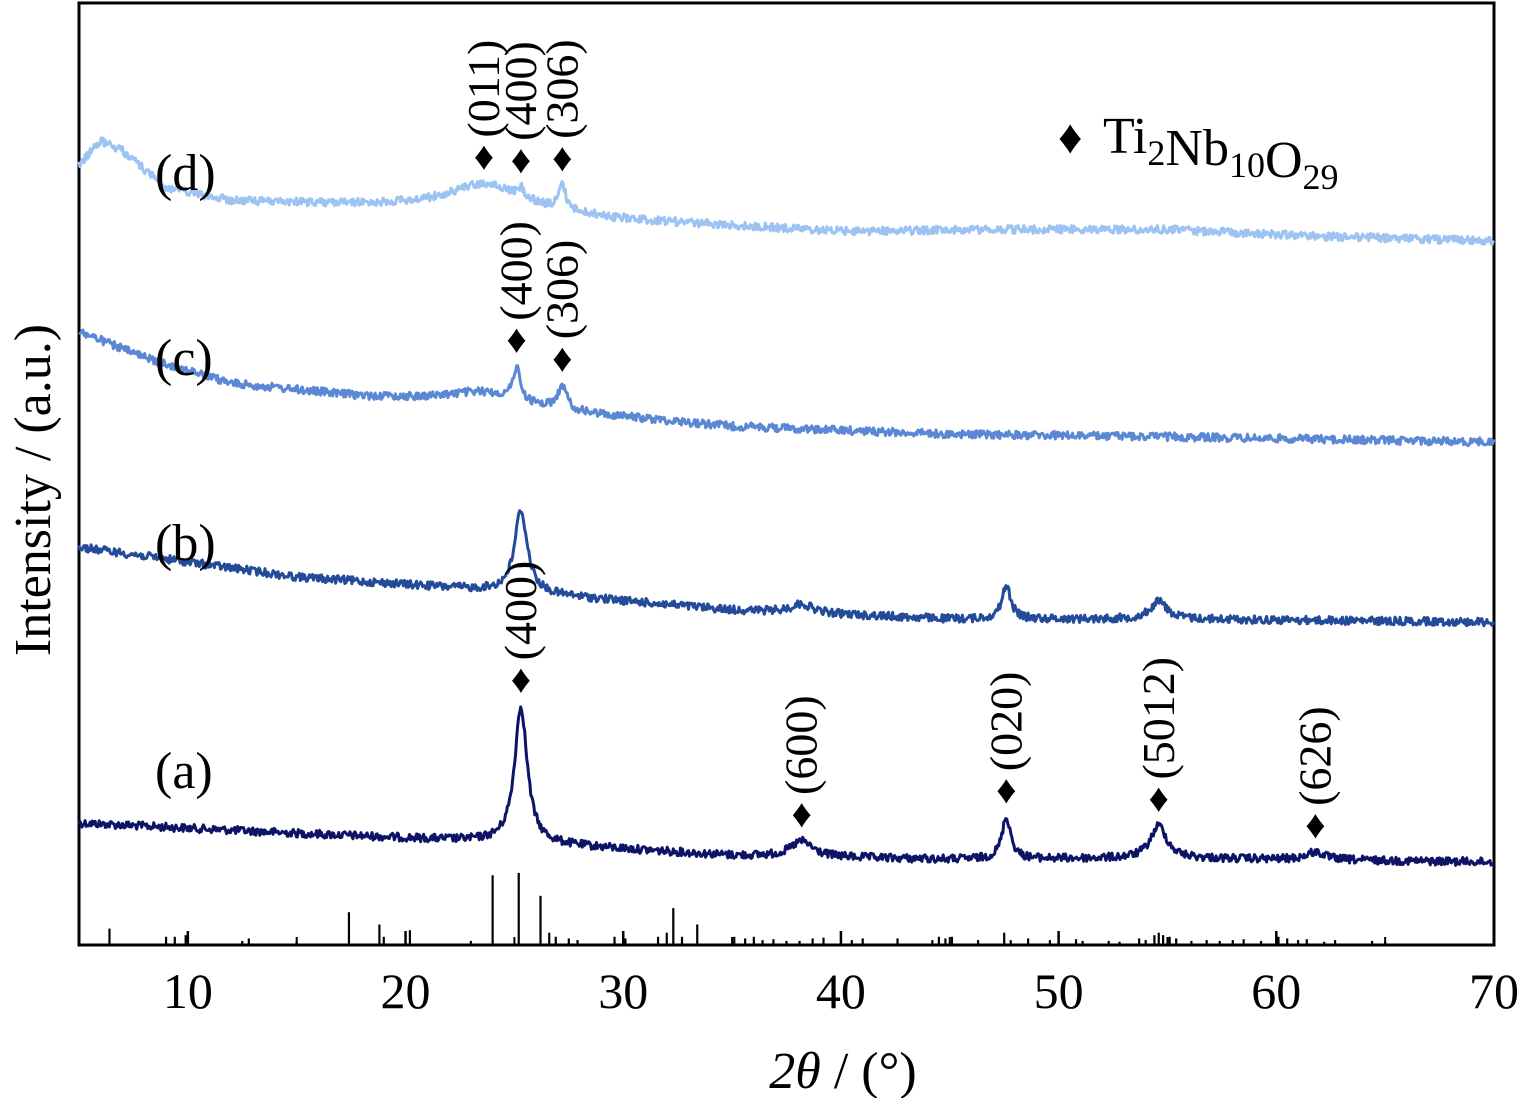  What do you see at coordinates (1494, 991) in the screenshot?
I see `x-tick-label: 70` at bounding box center [1494, 991].